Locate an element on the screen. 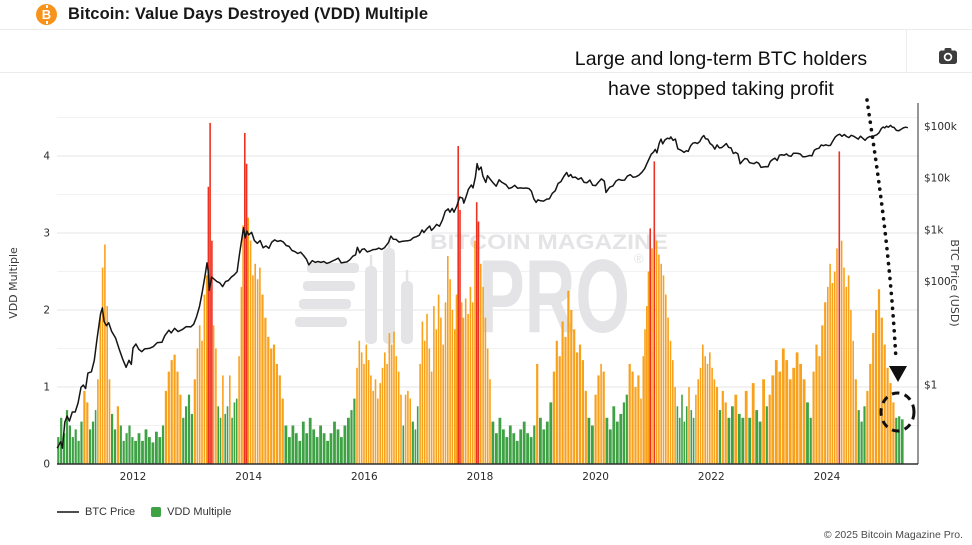 The height and width of the screenshot is (545, 972). watermark-pro-text: PRO is located at coordinates (554, 297).